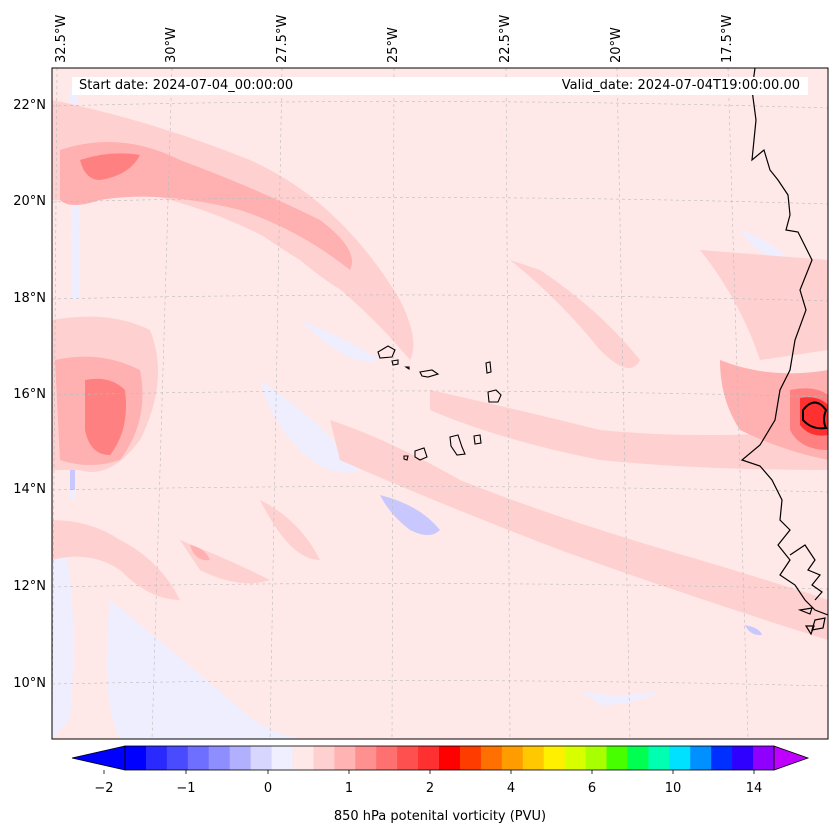 This screenshot has height=836, width=837. What do you see at coordinates (592, 788) in the screenshot?
I see `colorbar-tick-label: 6` at bounding box center [592, 788].